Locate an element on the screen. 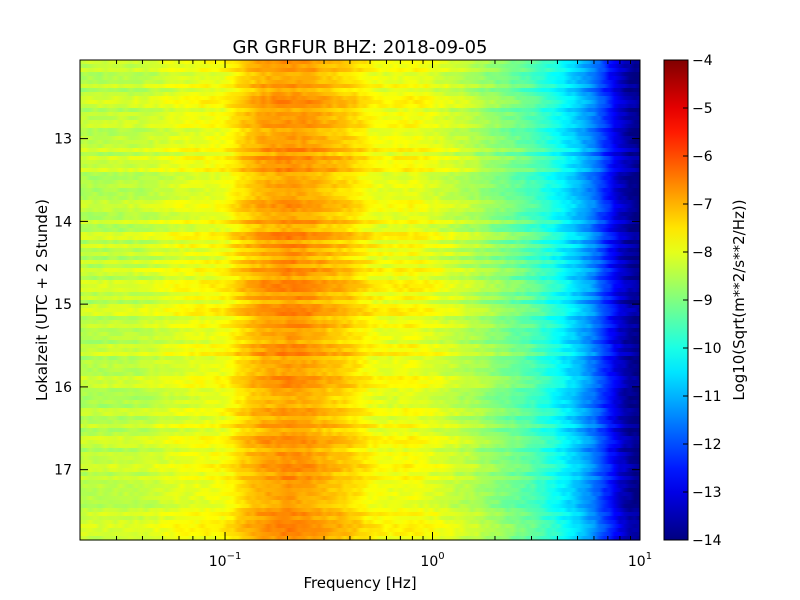 The height and width of the screenshot is (600, 800). colorbar-tick-label: −8 is located at coordinates (702, 253).